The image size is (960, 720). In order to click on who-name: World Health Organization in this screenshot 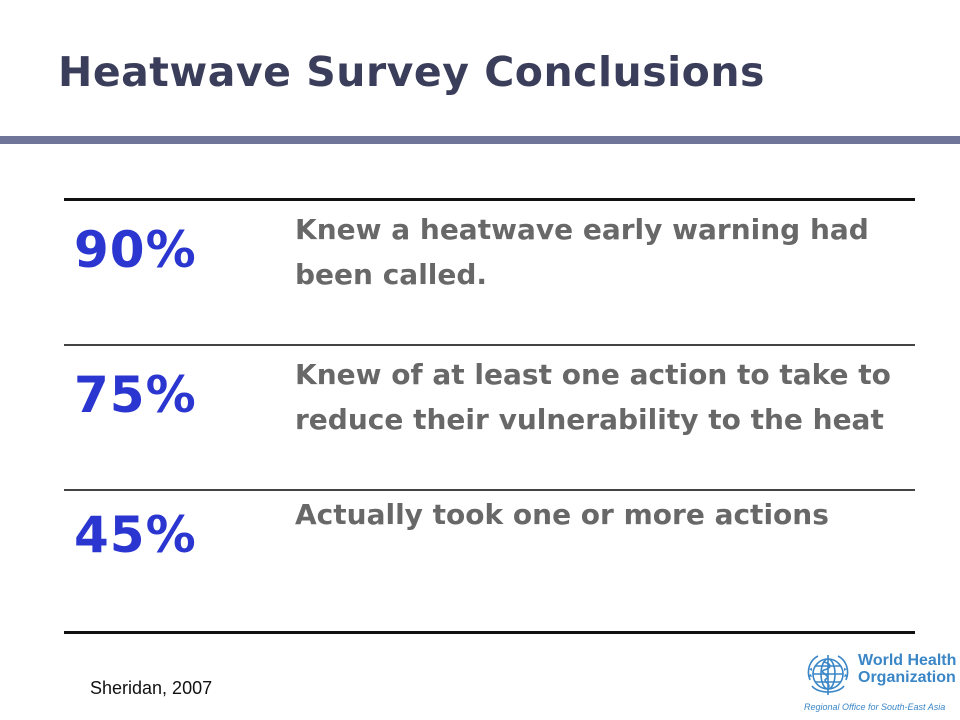, I will do `click(907, 669)`.